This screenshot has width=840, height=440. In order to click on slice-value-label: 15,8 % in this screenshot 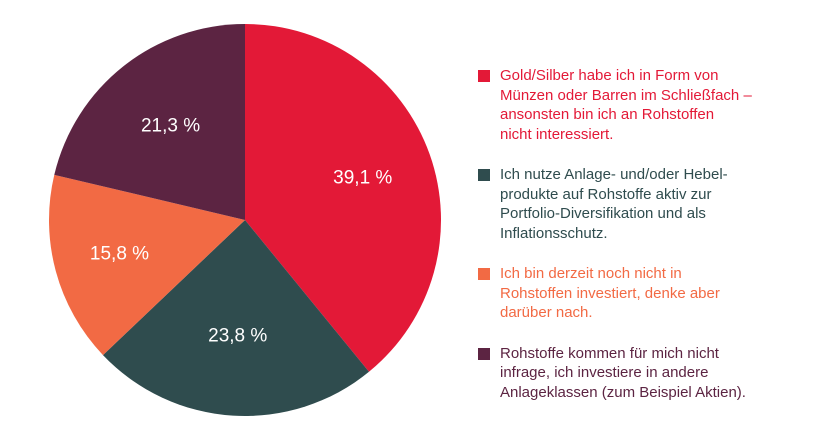, I will do `click(119, 253)`.